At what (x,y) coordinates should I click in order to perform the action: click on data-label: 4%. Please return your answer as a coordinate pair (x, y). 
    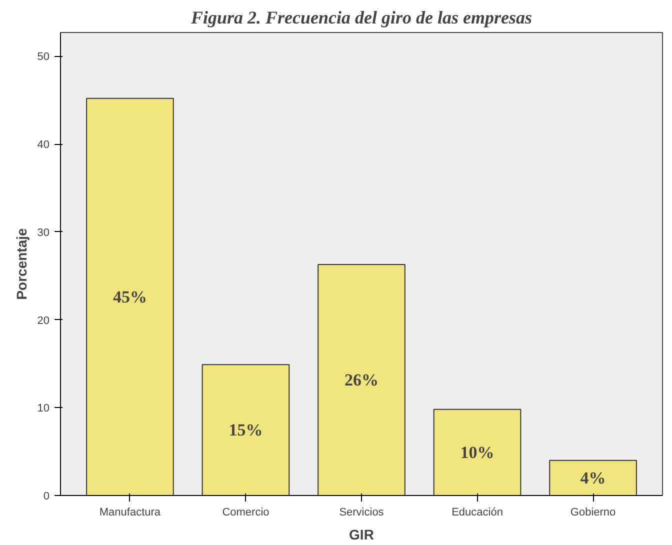
    Looking at the image, I should click on (593, 478).